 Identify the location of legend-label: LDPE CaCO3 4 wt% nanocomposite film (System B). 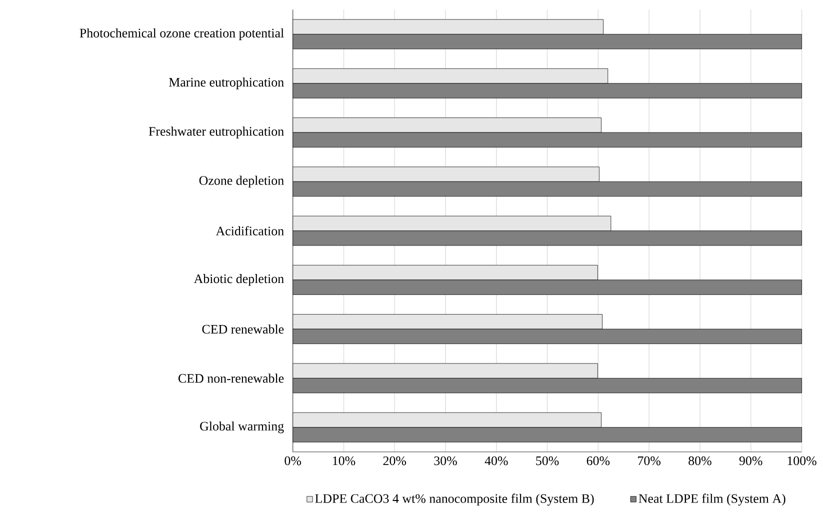
(454, 500).